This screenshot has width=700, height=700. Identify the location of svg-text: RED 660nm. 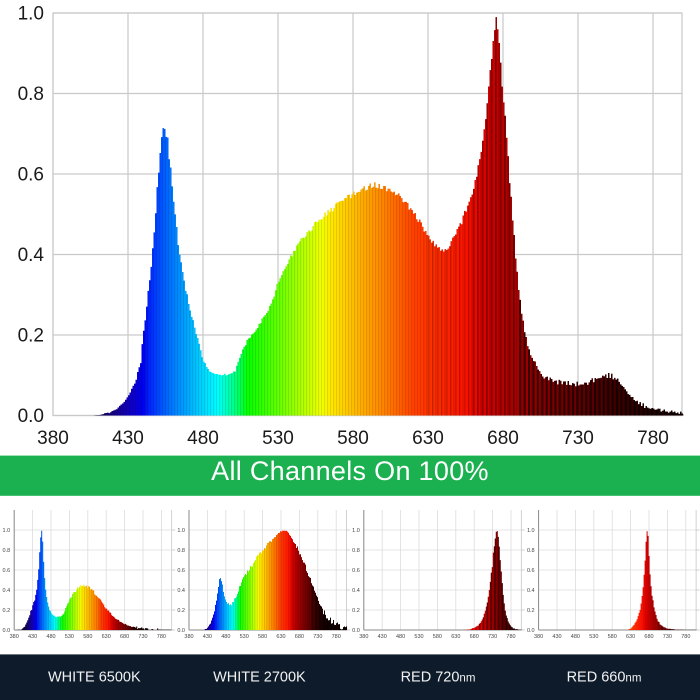
(604, 678).